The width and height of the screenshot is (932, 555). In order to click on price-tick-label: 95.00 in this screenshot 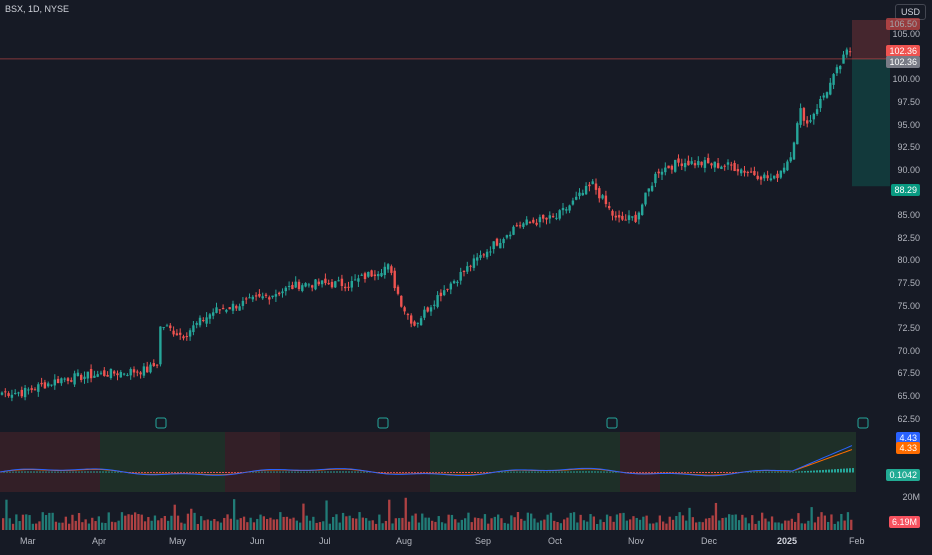, I will do `click(908, 124)`.